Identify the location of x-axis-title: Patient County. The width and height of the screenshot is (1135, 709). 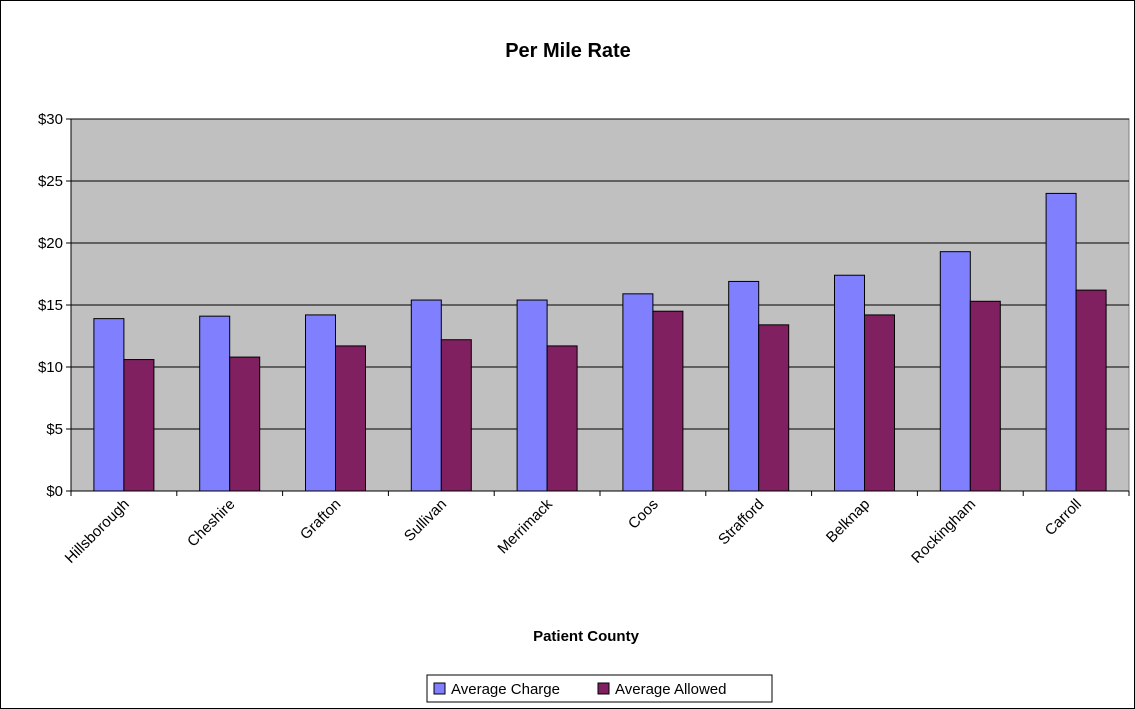
(586, 636).